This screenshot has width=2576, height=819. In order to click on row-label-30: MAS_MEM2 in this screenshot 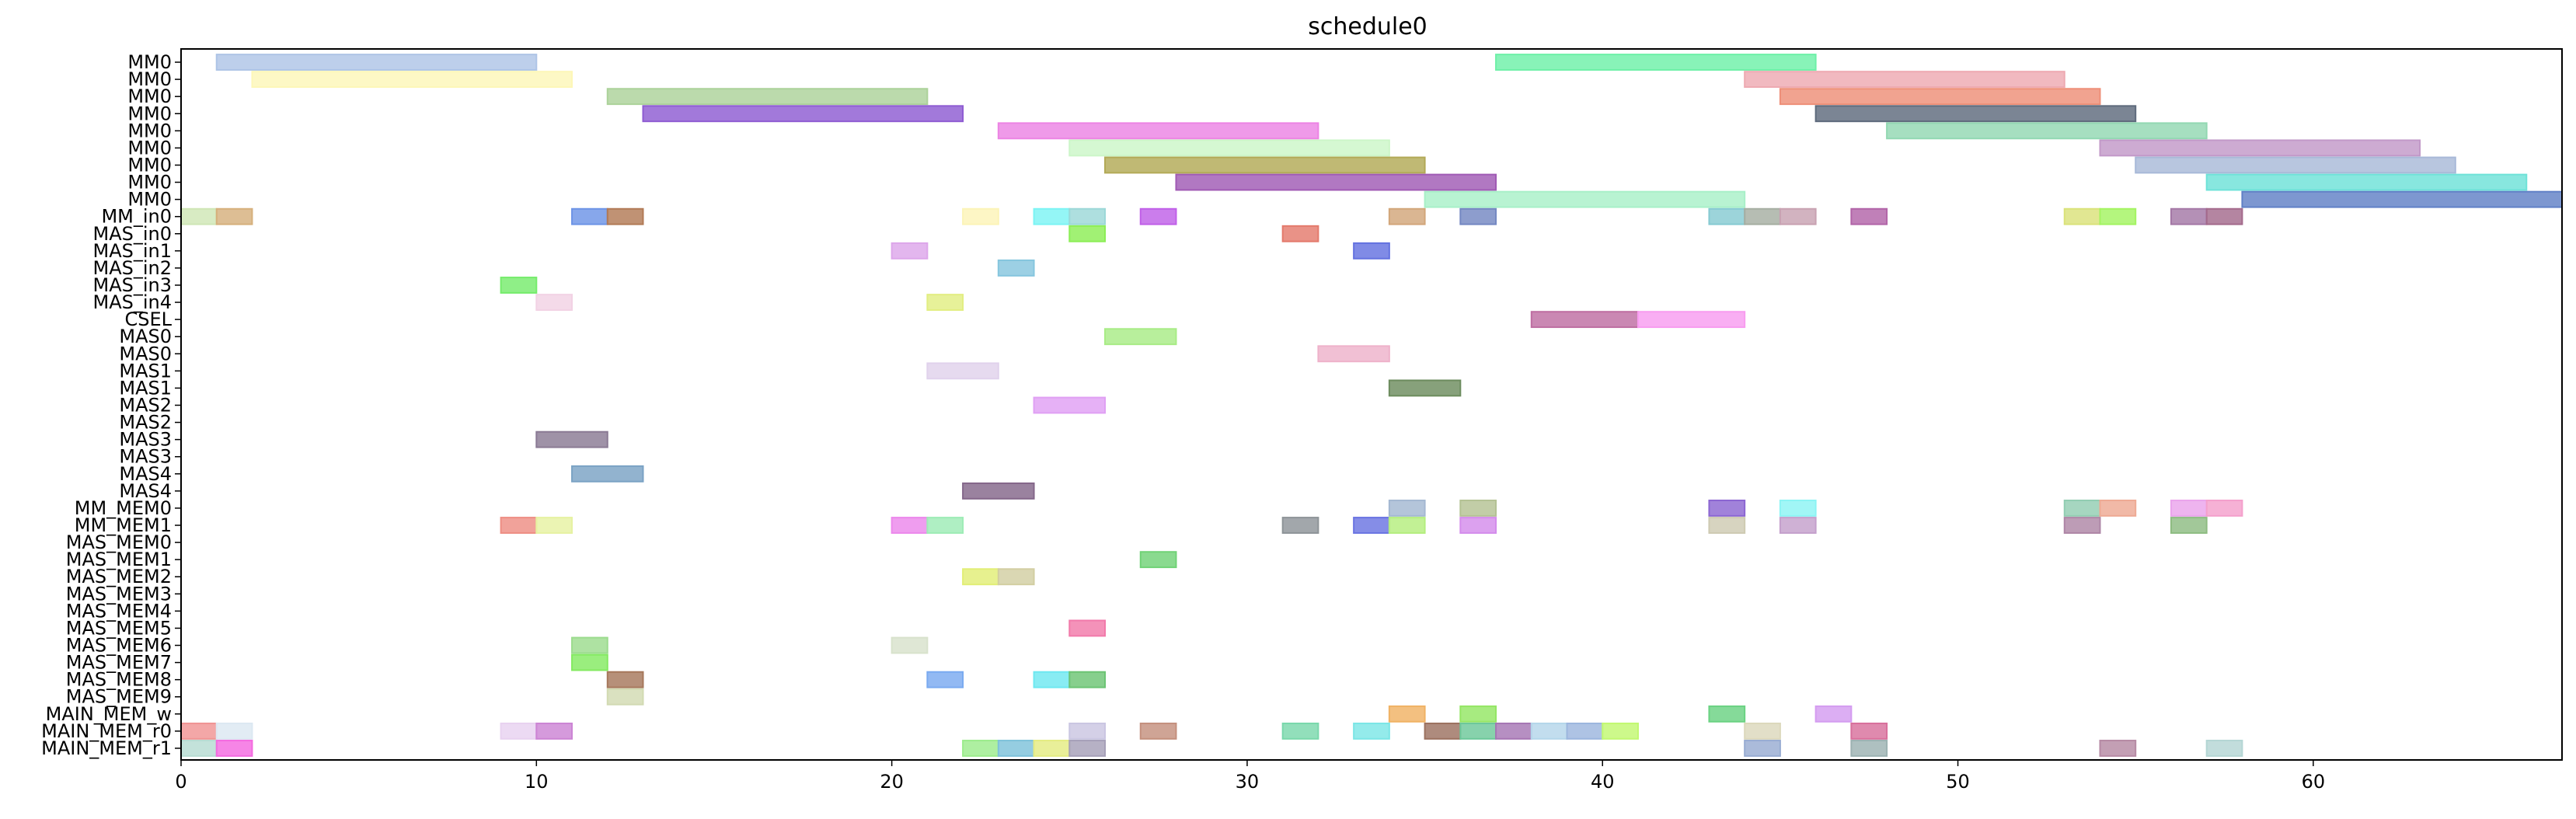, I will do `click(119, 577)`.